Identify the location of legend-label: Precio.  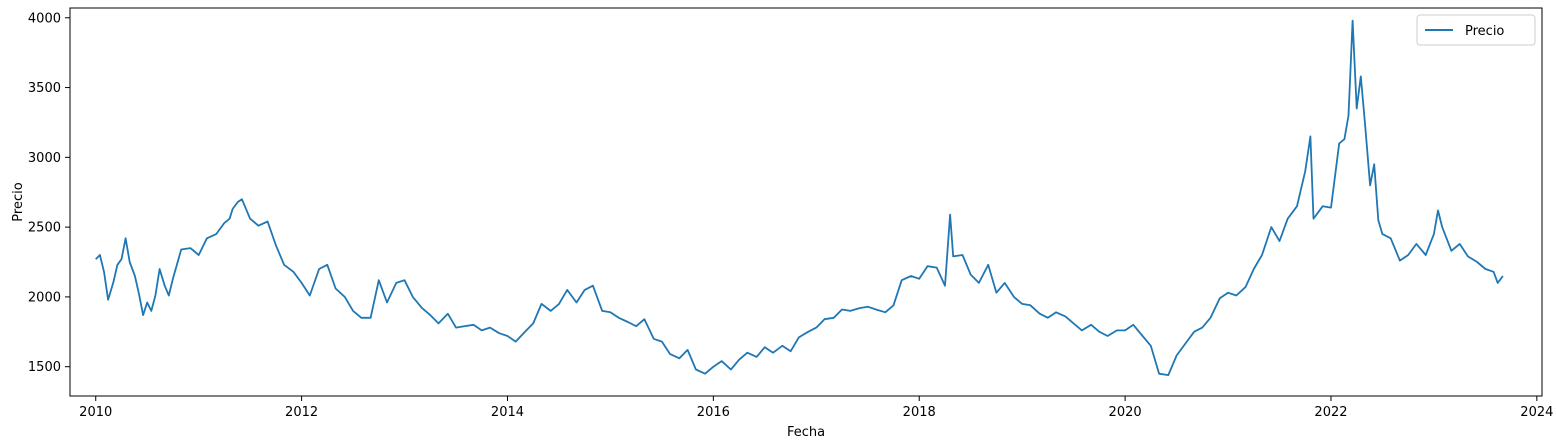
(1484, 31).